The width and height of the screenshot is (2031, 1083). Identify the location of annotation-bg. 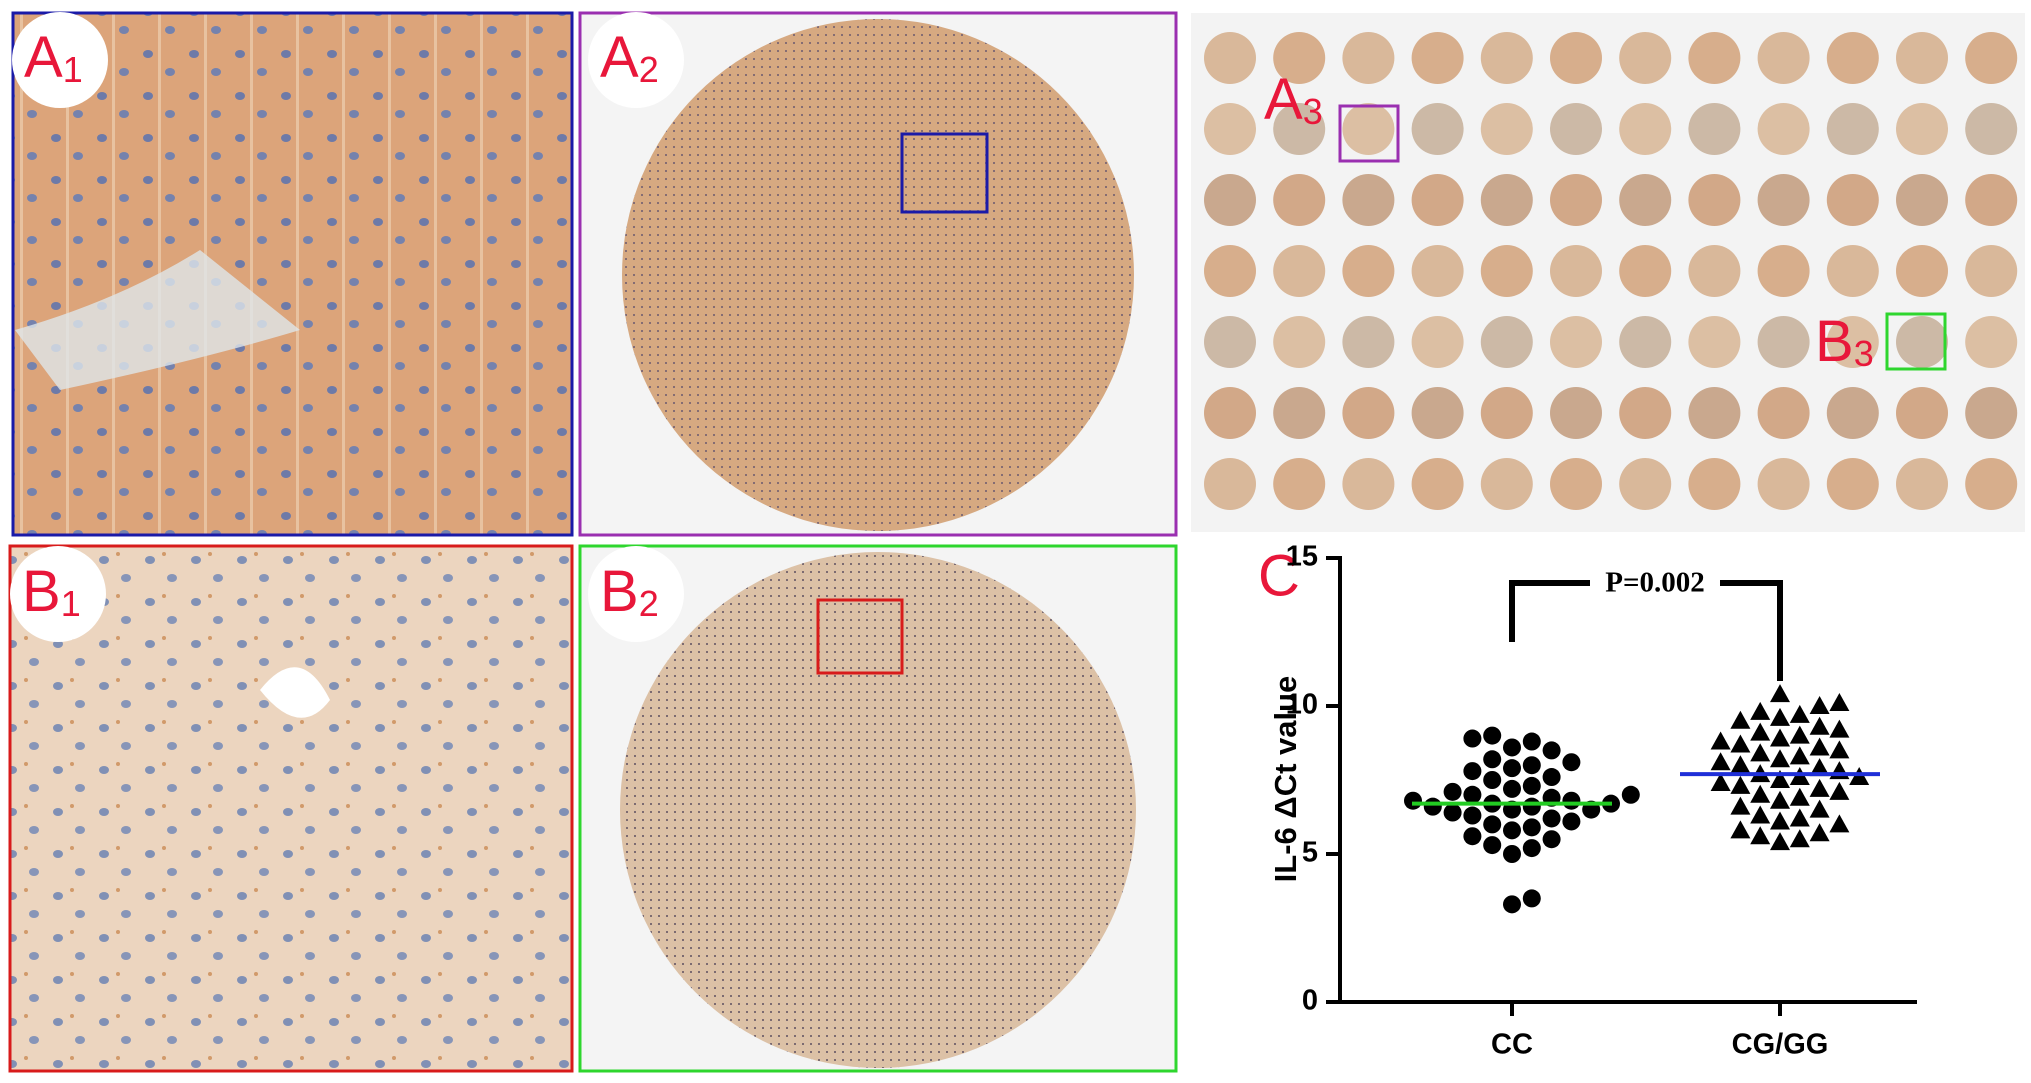
(1655, 584).